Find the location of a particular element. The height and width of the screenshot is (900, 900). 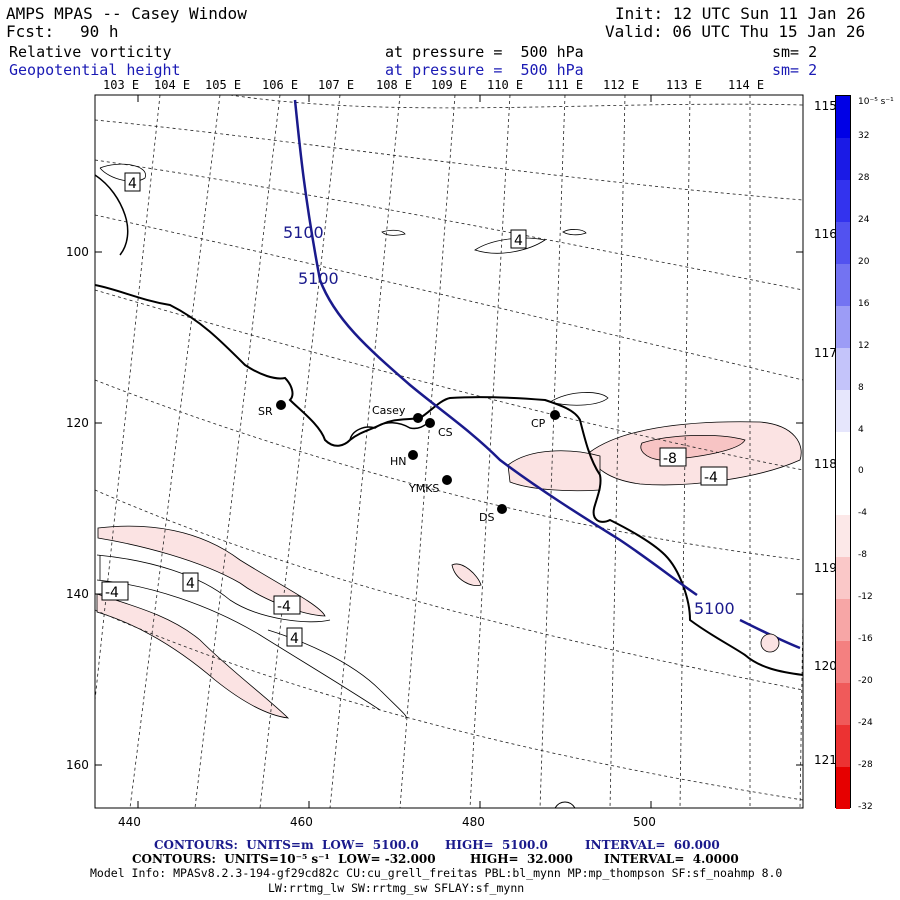

lon-label: 103 E is located at coordinates (121, 85).